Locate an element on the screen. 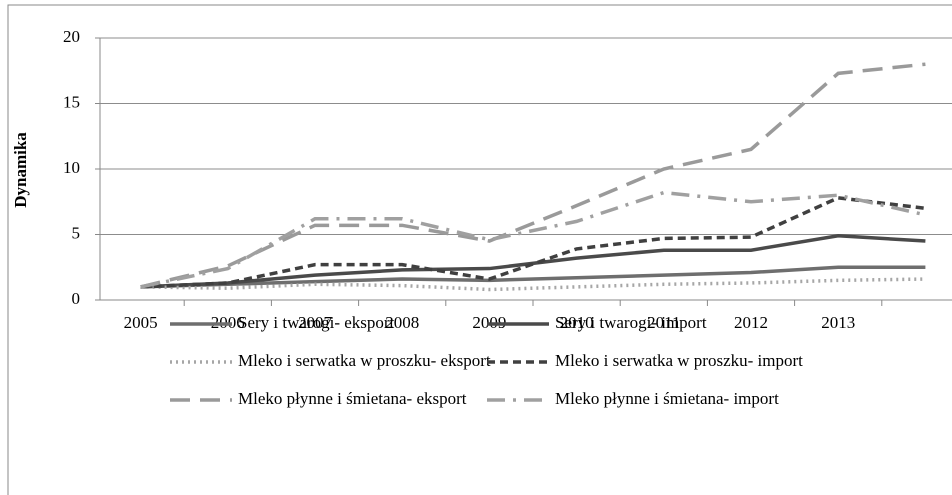 The height and width of the screenshot is (495, 952). x-tick-label: 2010 is located at coordinates (577, 322).